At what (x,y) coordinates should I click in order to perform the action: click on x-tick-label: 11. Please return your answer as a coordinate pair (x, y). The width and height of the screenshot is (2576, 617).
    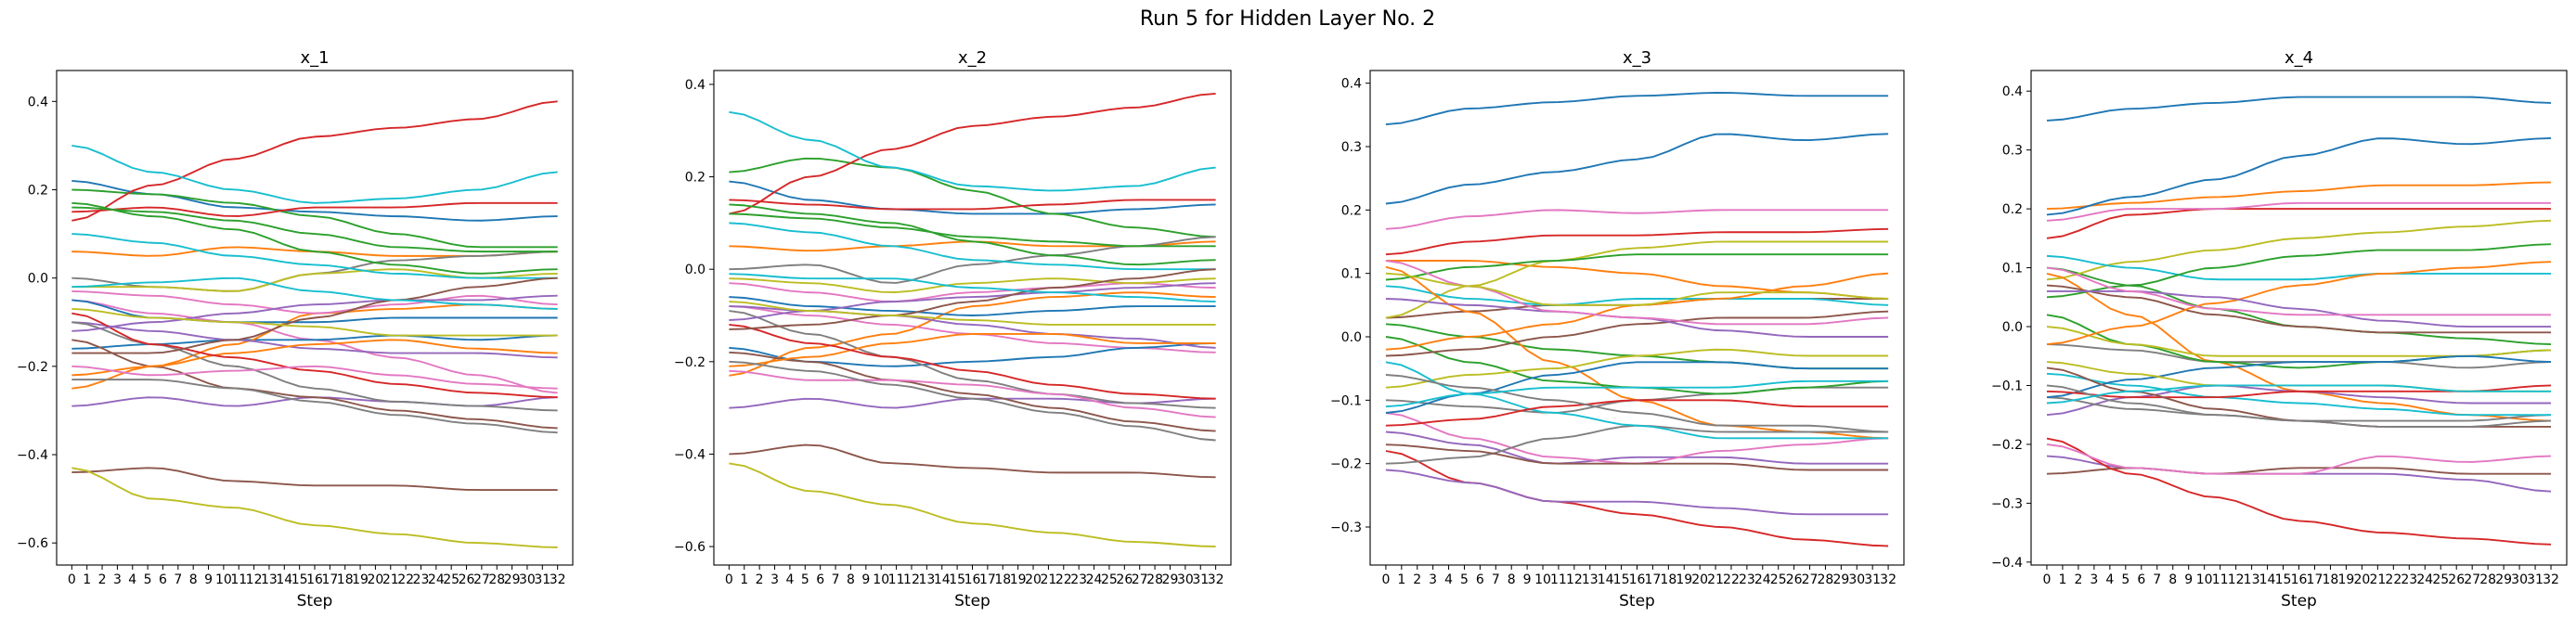
    Looking at the image, I should click on (238, 579).